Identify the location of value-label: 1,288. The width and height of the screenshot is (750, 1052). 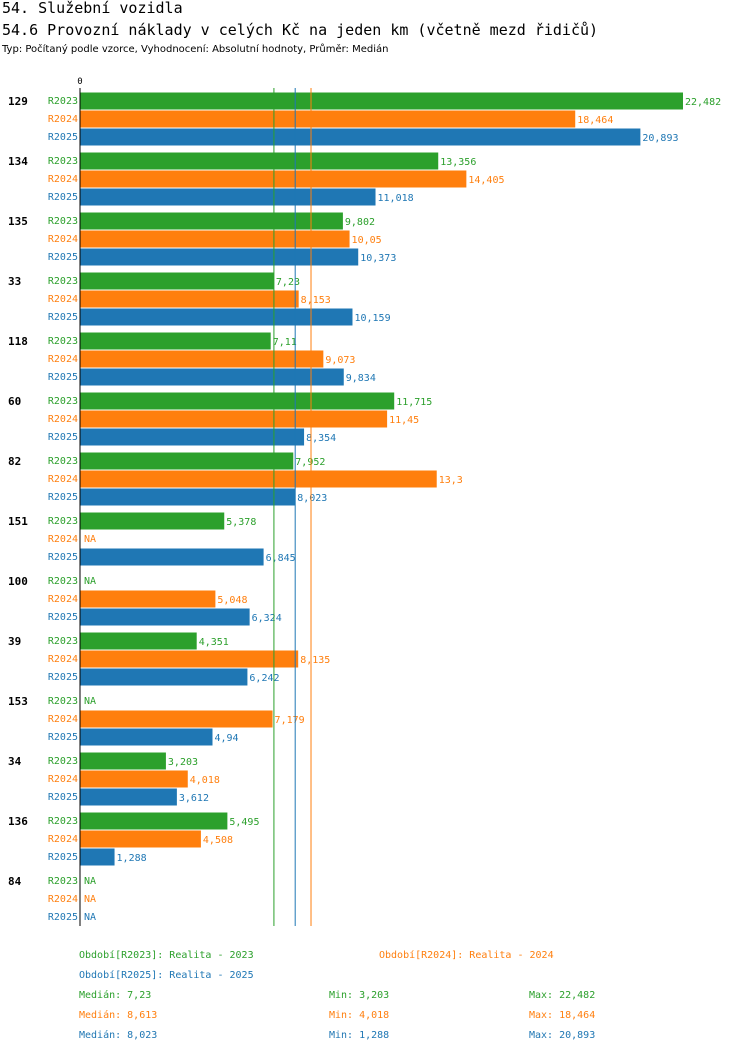
(132, 858).